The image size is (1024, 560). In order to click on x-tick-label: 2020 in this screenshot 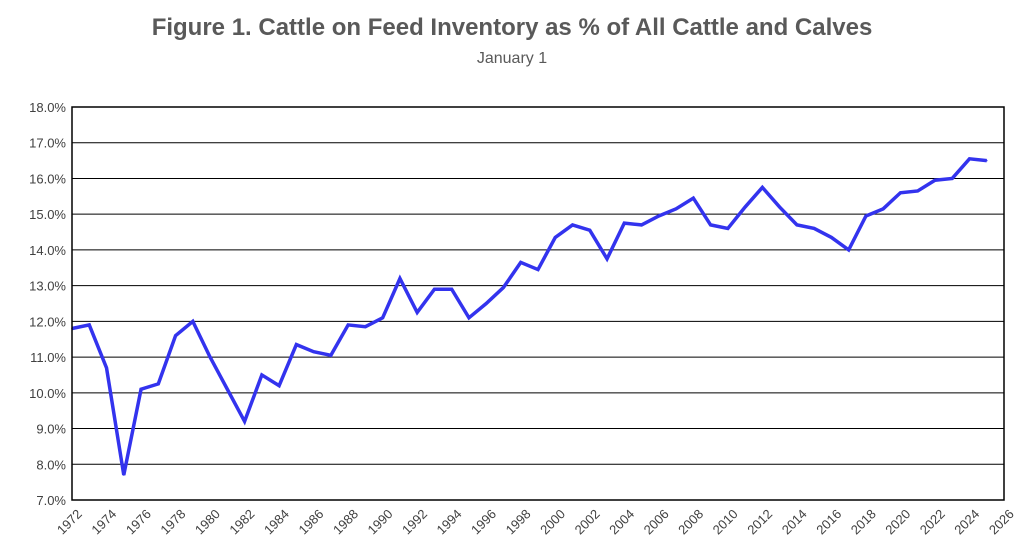, I will do `click(897, 521)`.